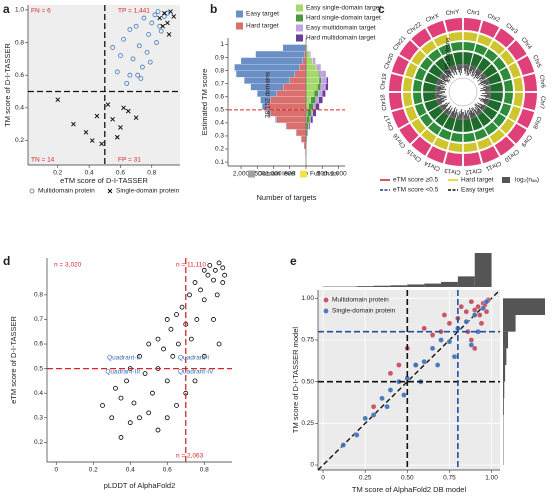 The height and width of the screenshot is (497, 554). What do you see at coordinates (416, 190) in the screenshot?
I see `legend-label: eTM score <0.5` at bounding box center [416, 190].